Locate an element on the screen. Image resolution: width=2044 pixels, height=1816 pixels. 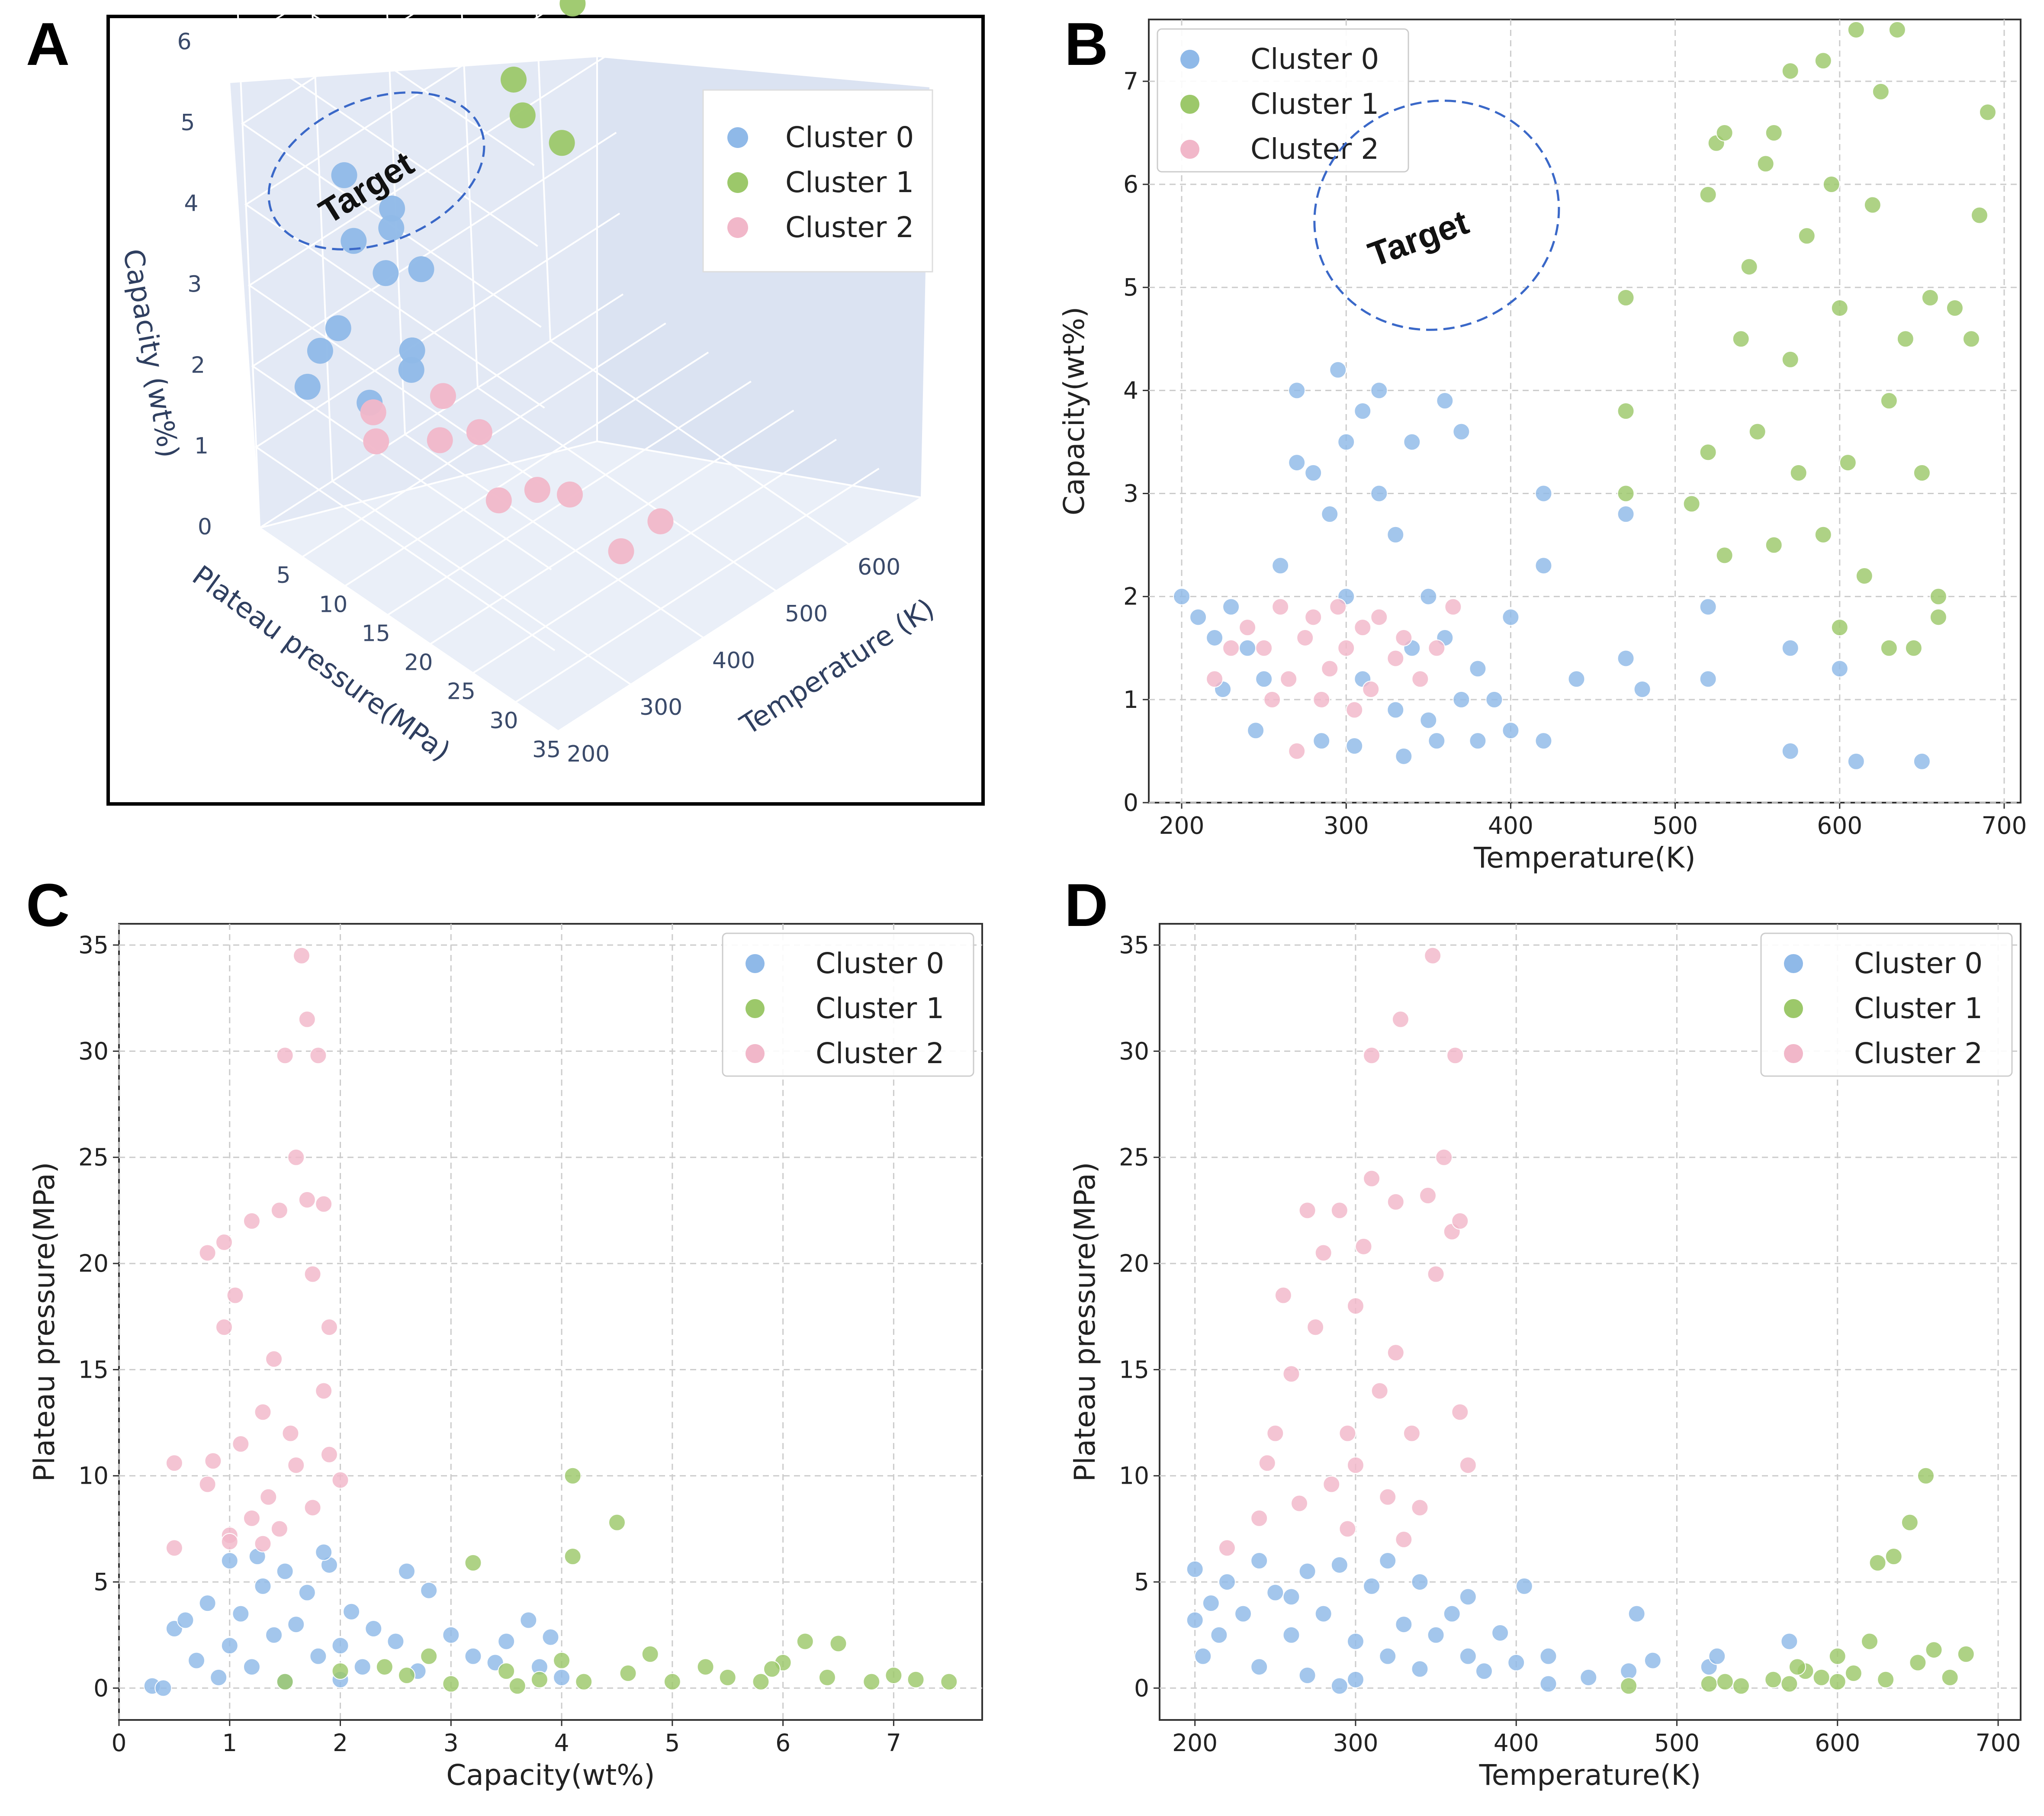
y-tick-label: 6 is located at coordinates (1130, 184).